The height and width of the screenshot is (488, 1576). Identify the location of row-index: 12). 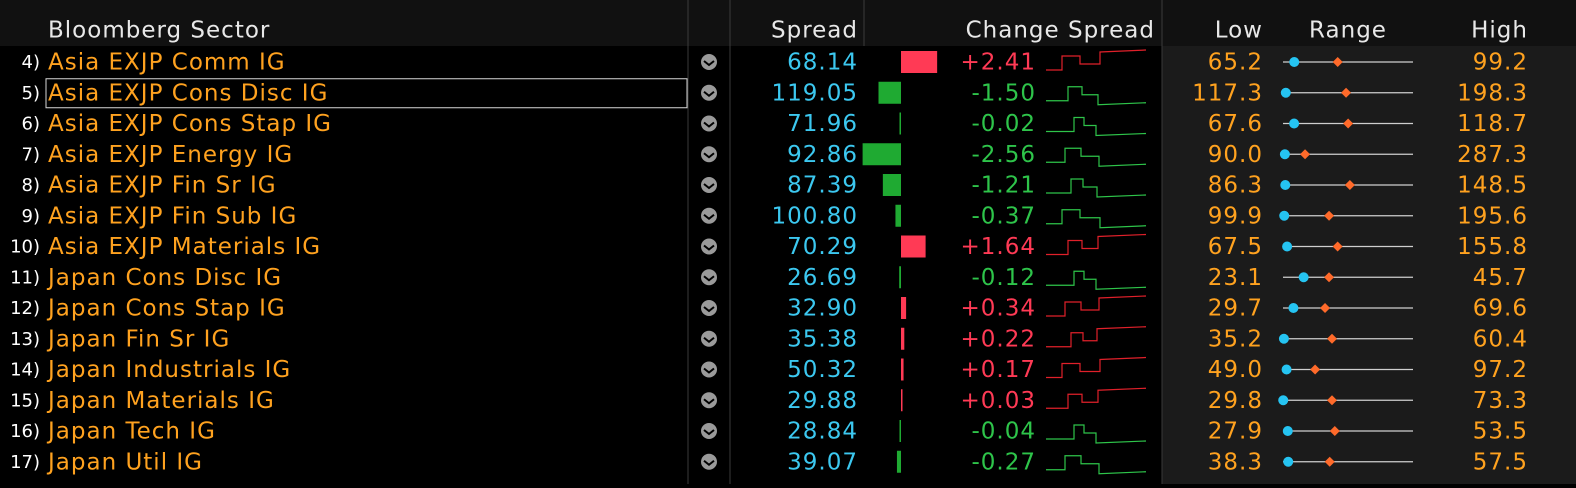
(25, 308).